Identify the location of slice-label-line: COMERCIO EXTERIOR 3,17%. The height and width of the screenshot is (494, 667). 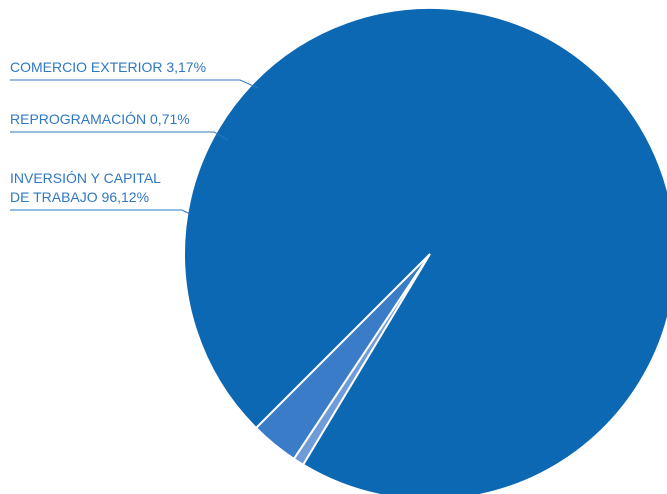
(108, 67).